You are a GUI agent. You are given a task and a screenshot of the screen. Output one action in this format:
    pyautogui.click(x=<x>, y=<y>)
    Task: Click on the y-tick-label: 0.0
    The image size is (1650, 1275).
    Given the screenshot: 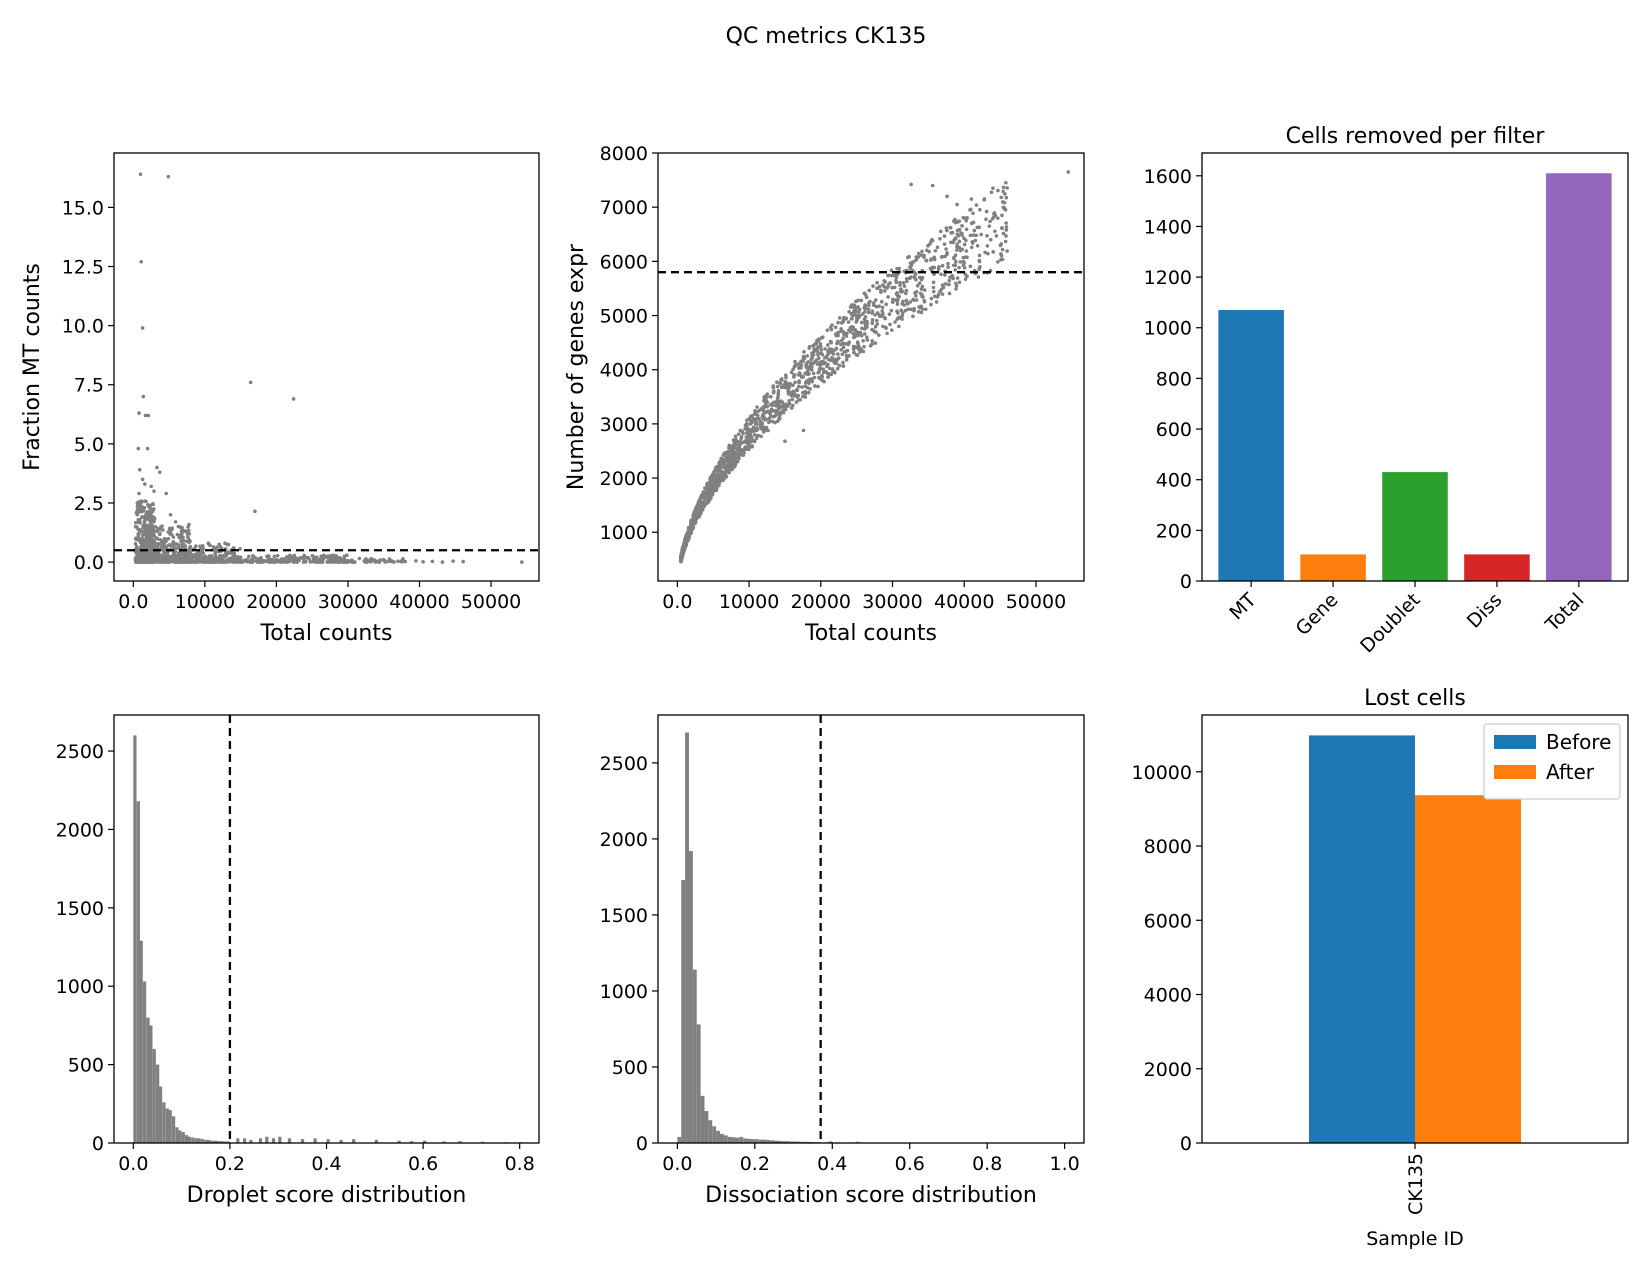 What is the action you would take?
    pyautogui.click(x=89, y=563)
    